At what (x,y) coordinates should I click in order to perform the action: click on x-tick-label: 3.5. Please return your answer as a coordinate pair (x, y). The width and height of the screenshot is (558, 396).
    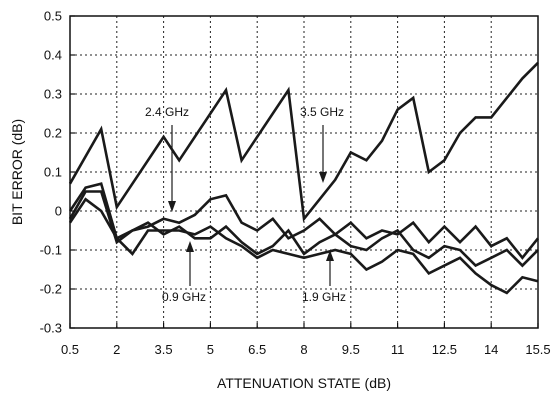
    Looking at the image, I should click on (164, 349).